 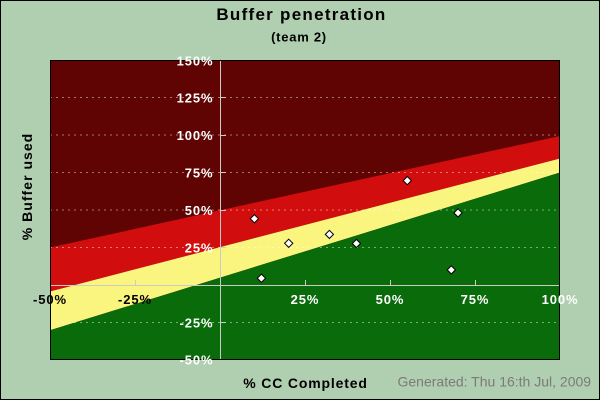 I want to click on svg-text: Generated: Thu 16:th Jul, 2009, so click(x=495, y=382).